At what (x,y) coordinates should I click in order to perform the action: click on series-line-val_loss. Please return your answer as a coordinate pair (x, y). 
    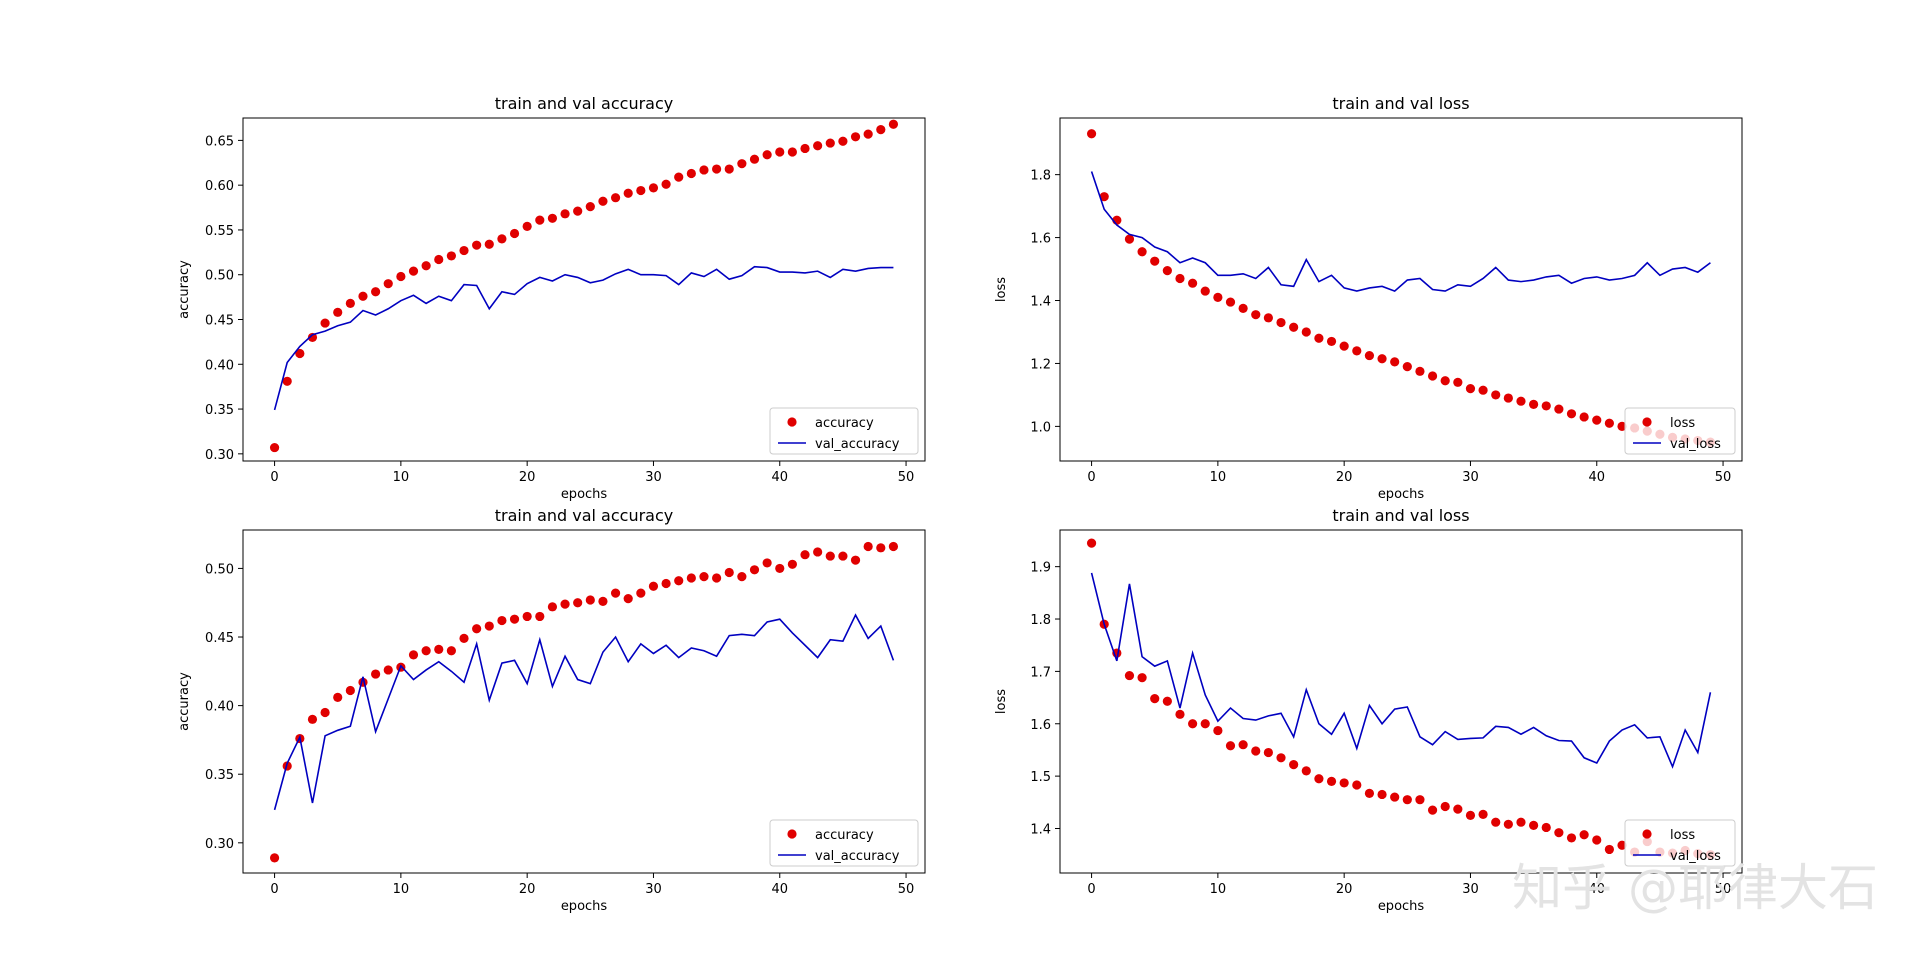
    Looking at the image, I should click on (1401, 670).